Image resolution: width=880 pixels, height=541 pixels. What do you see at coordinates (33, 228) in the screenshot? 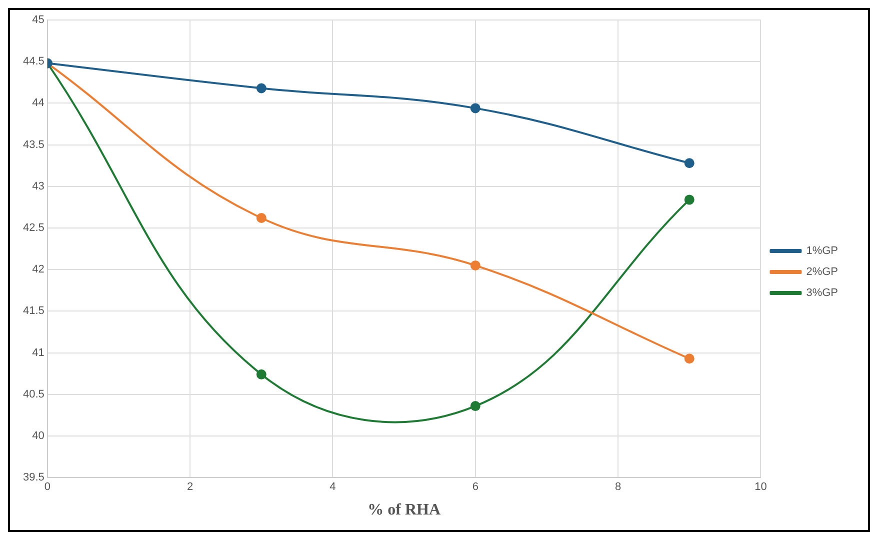
I see `y-tick-label: 42.5` at bounding box center [33, 228].